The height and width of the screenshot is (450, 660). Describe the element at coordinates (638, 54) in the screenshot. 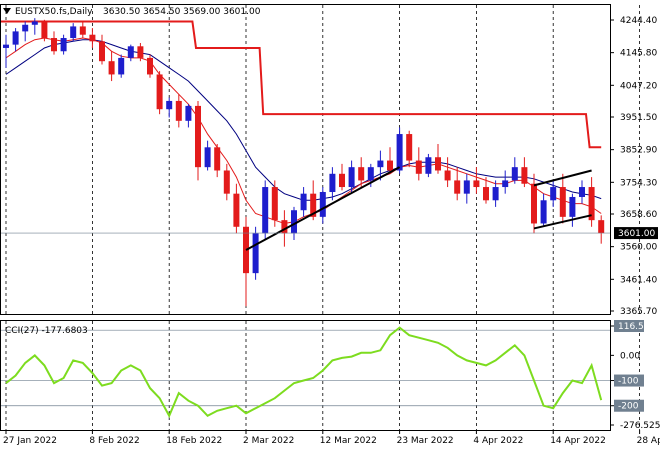

I see `price-tick-label: 4145.80` at that location.